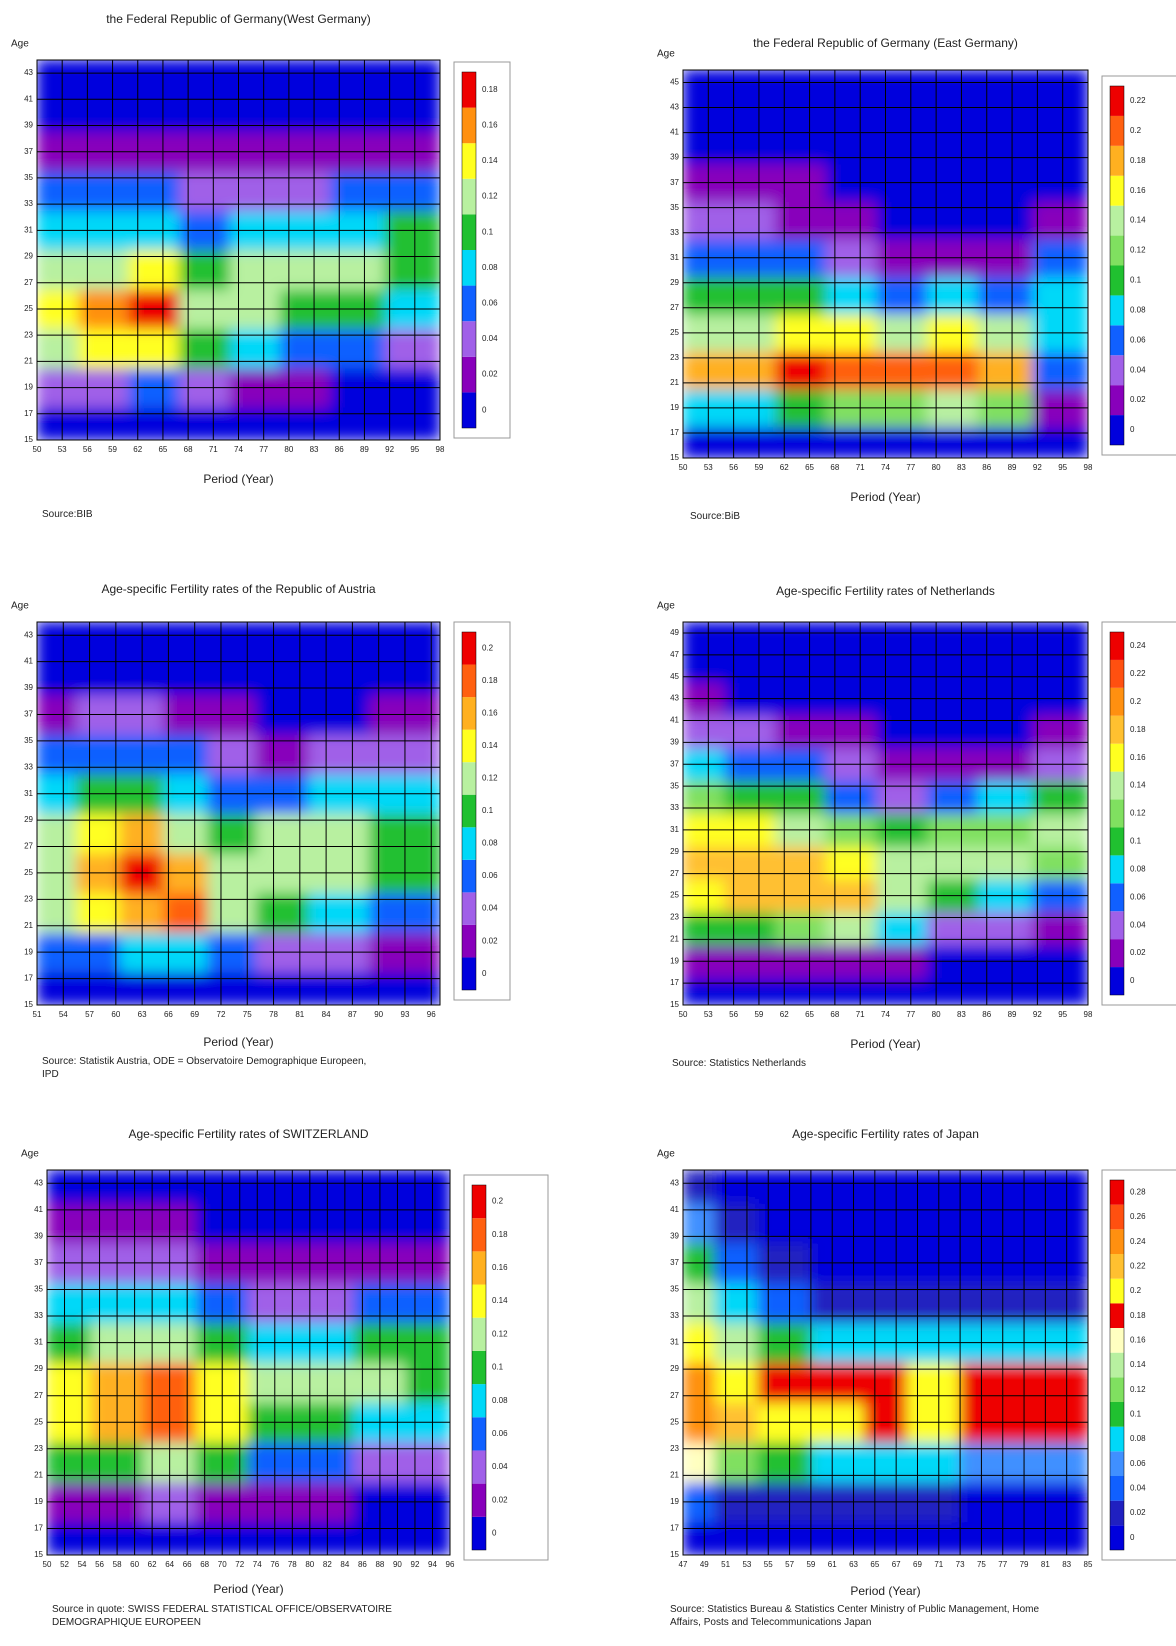 This screenshot has height=1646, width=1176. What do you see at coordinates (257, 1564) in the screenshot?
I see `x-tick-label: 74` at bounding box center [257, 1564].